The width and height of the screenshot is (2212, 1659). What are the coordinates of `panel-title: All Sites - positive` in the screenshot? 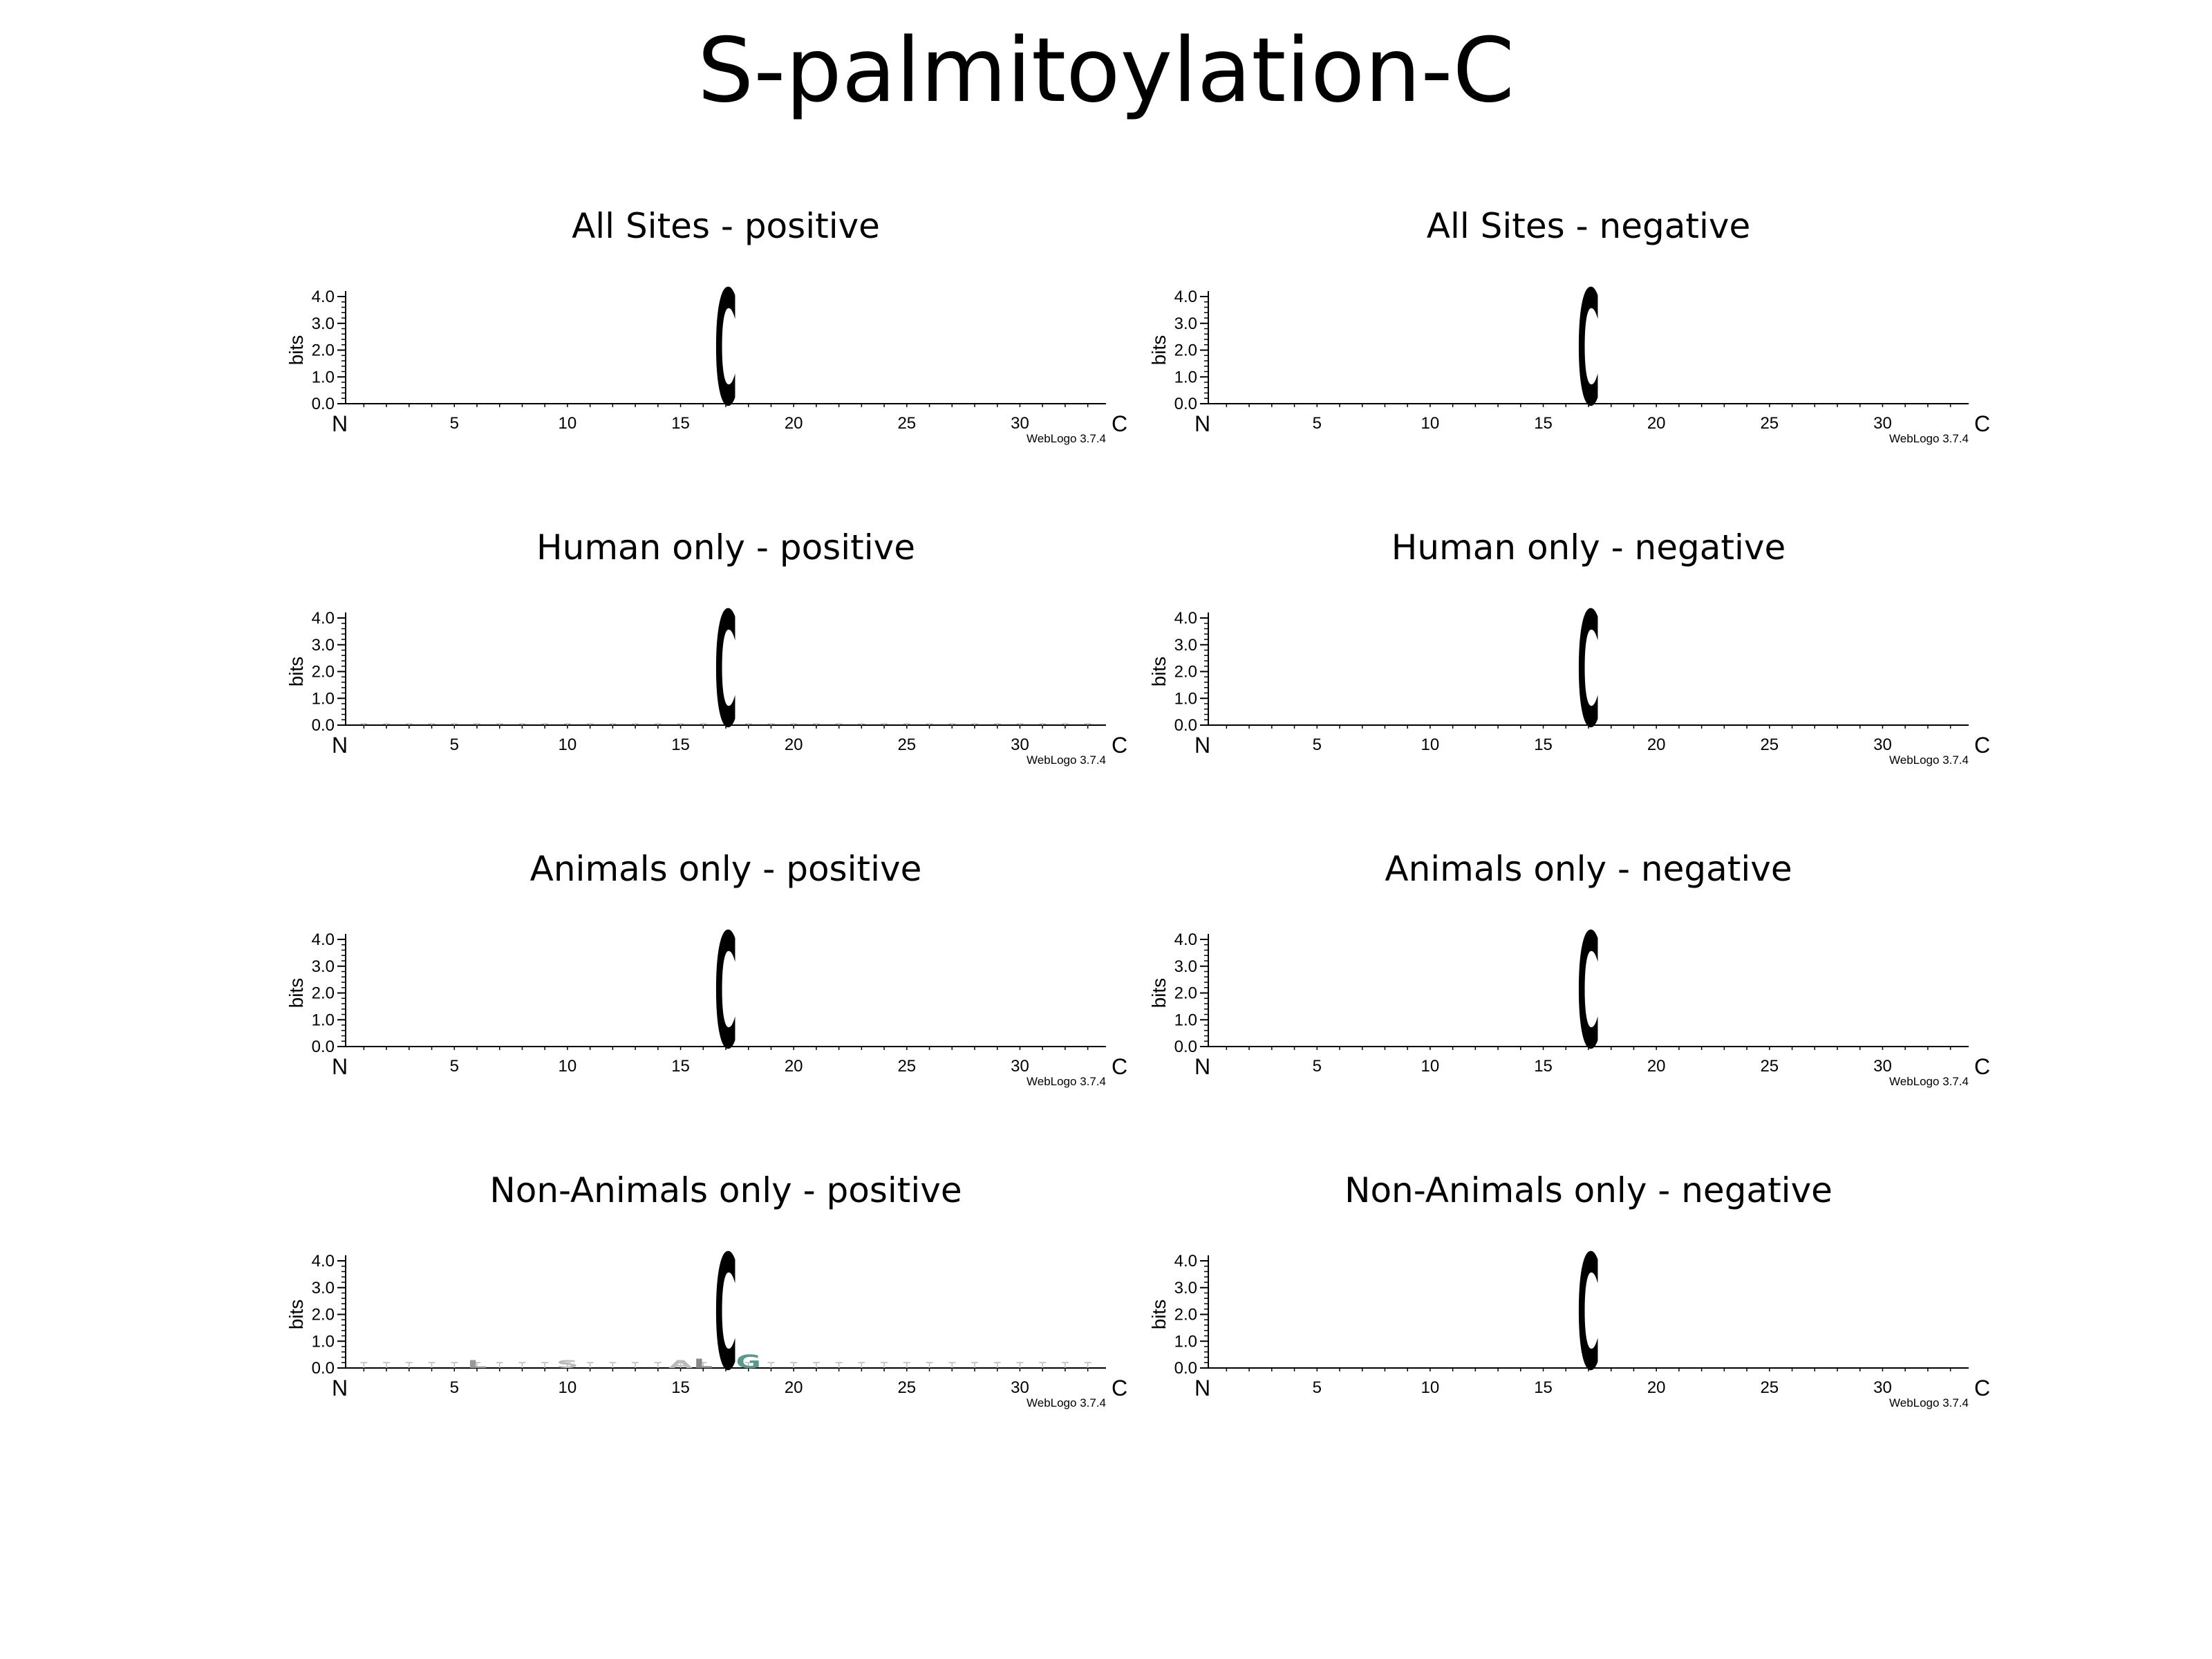 It's located at (726, 226).